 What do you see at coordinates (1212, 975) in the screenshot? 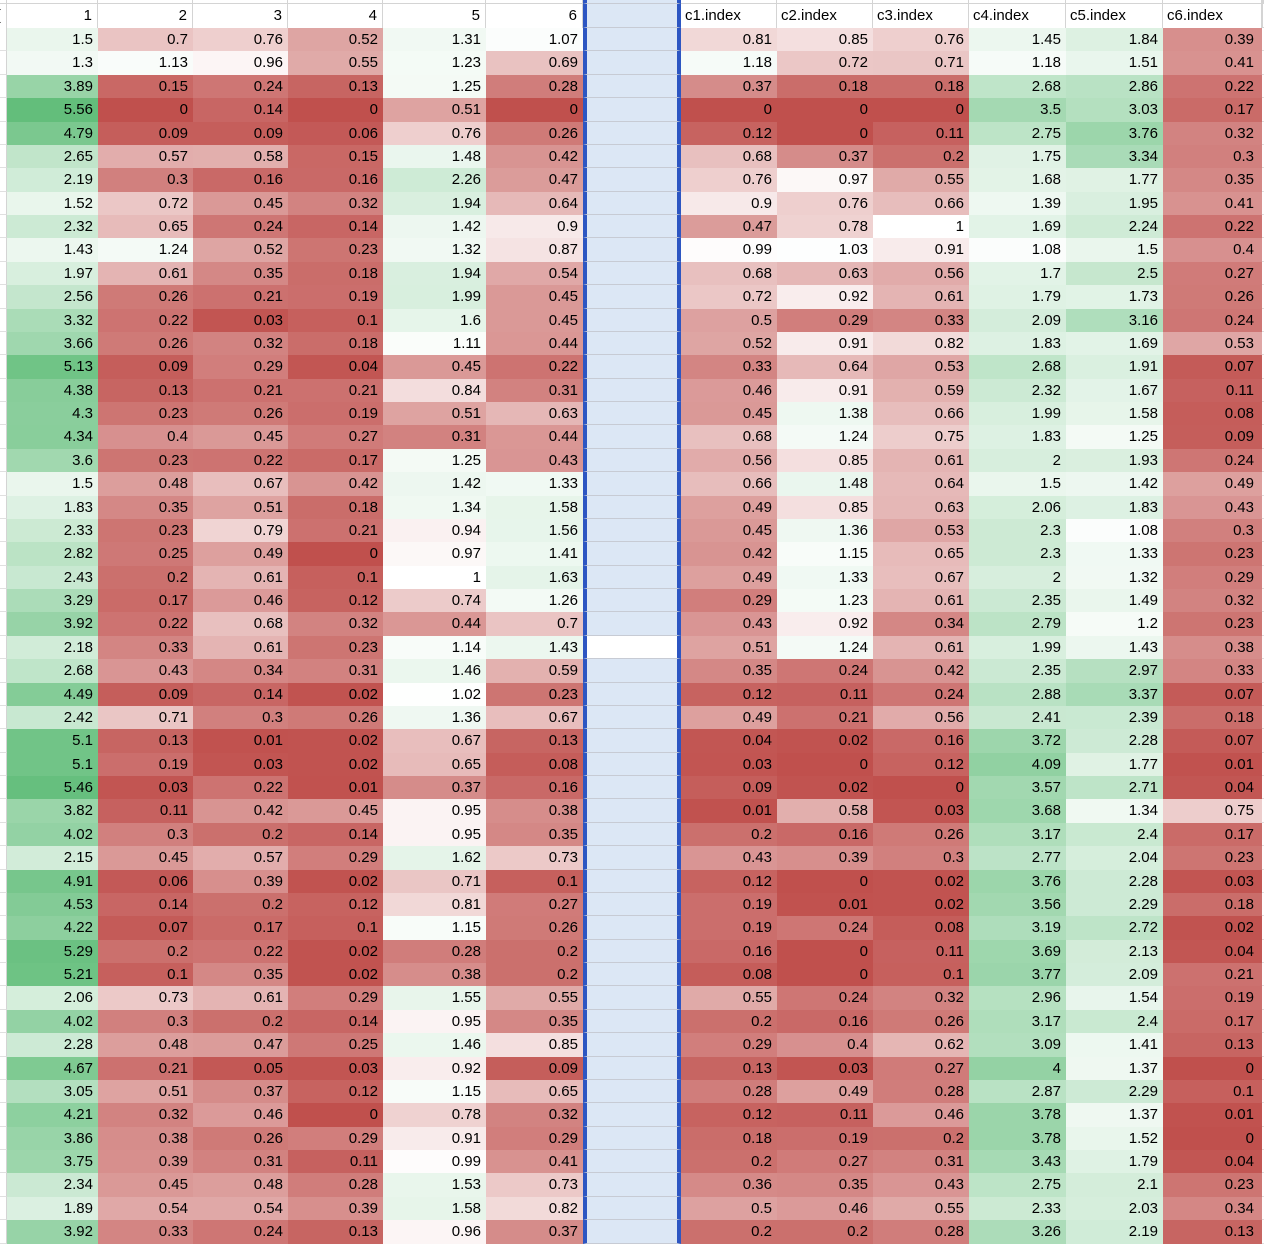
I see `cell: 0.21` at bounding box center [1212, 975].